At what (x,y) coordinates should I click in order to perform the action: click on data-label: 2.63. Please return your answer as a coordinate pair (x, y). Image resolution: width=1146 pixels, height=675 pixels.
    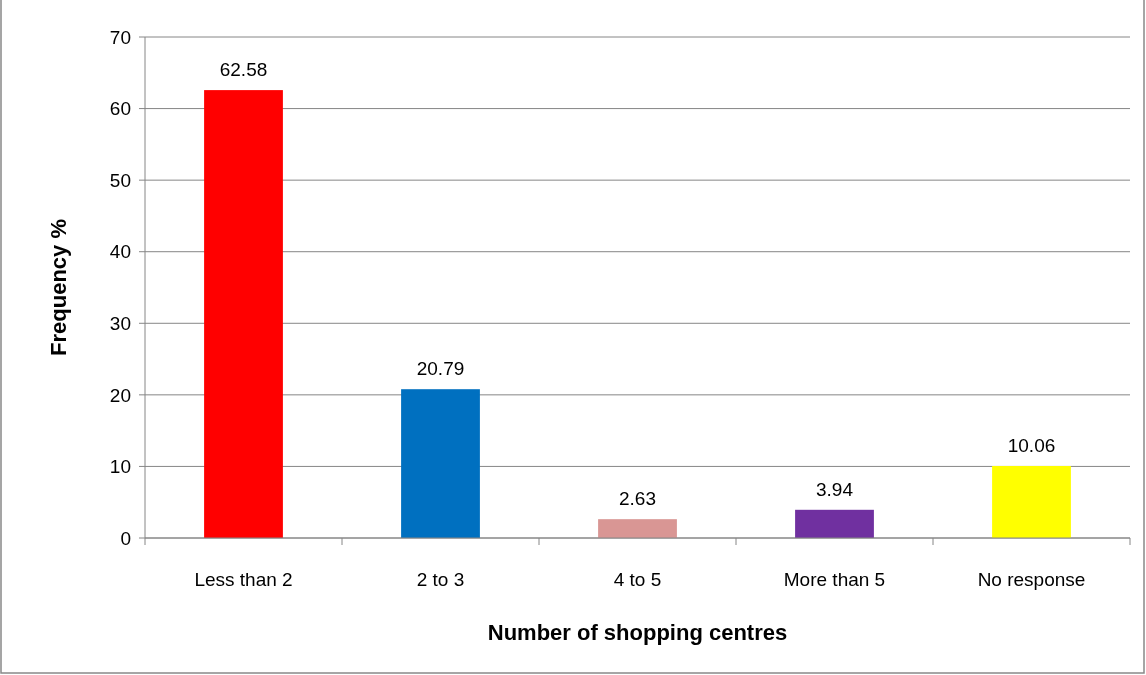
    Looking at the image, I should click on (637, 499).